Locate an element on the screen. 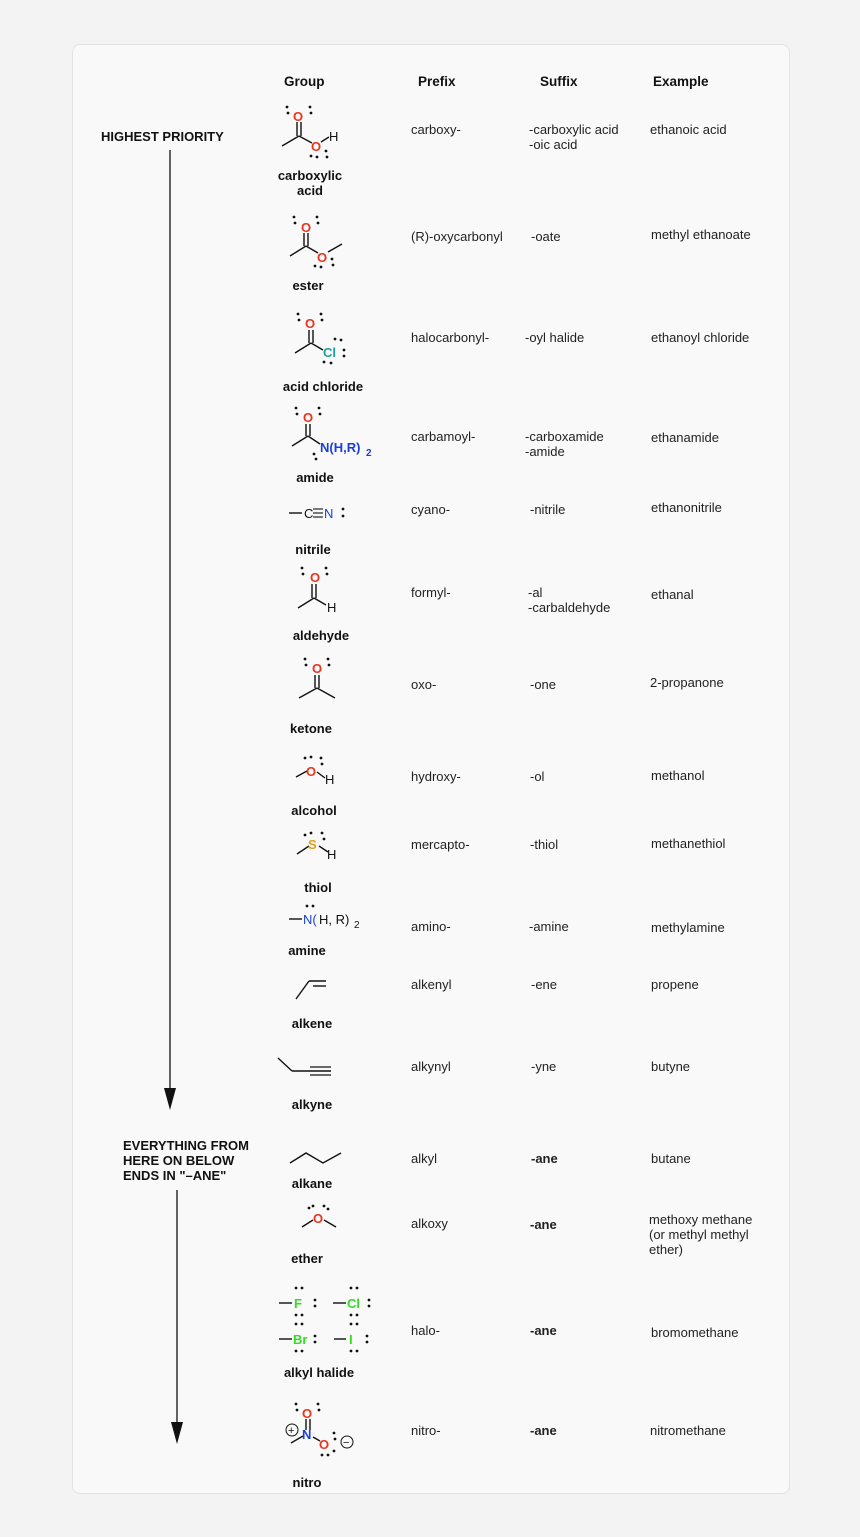  prefix-ketone: oxo- is located at coordinates (424, 684).